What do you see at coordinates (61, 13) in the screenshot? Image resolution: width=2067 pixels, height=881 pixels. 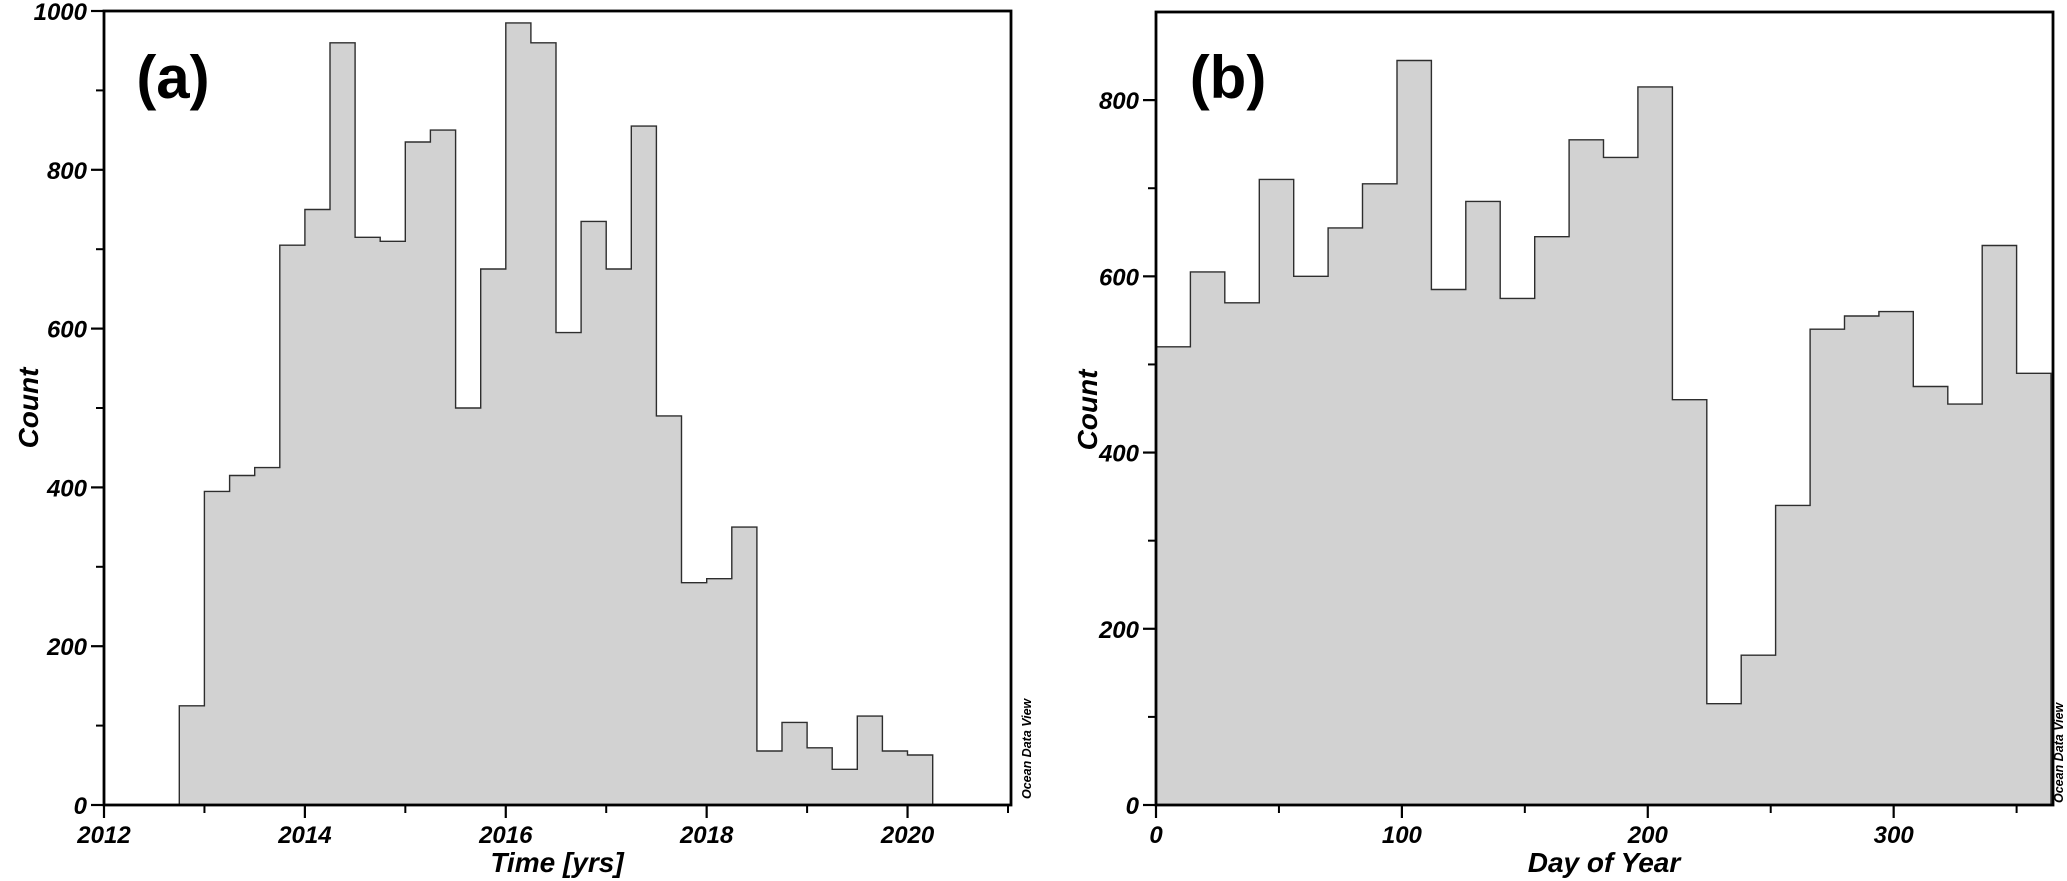 I see `y-tick-label: 1000` at bounding box center [61, 13].